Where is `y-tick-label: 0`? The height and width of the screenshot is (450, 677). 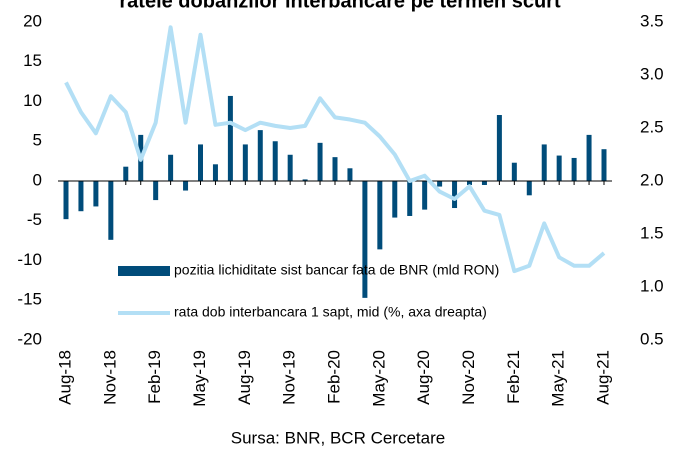 y-tick-label: 0 is located at coordinates (37, 179).